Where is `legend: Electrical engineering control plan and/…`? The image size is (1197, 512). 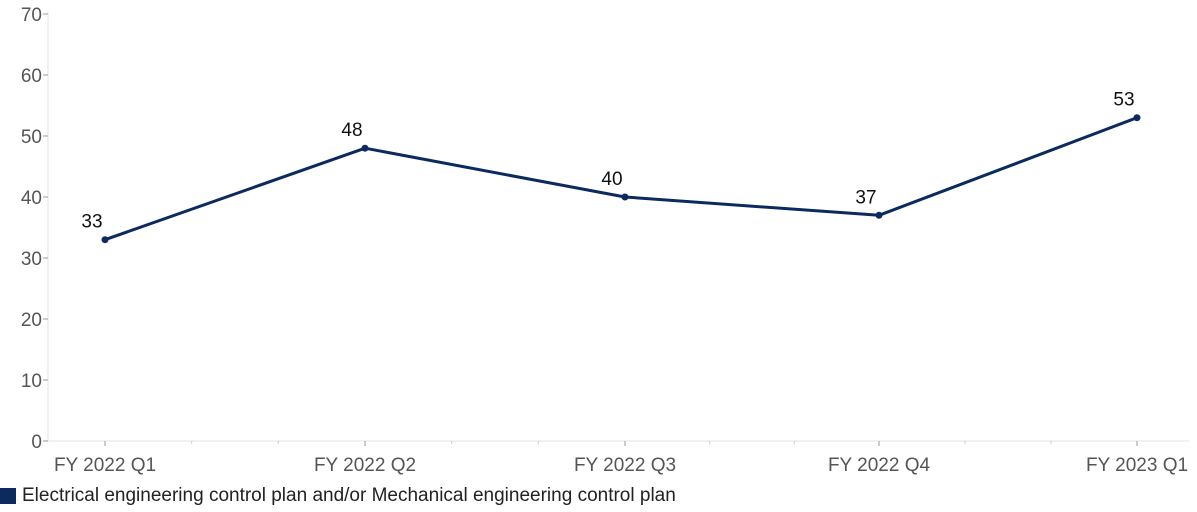 legend: Electrical engineering control plan and/… is located at coordinates (338, 496).